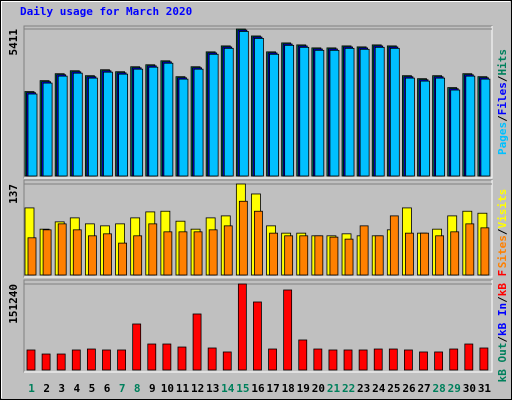 This screenshot has height=400, width=512. Describe the element at coordinates (469, 388) in the screenshot. I see `x-tick-label: 30` at that location.